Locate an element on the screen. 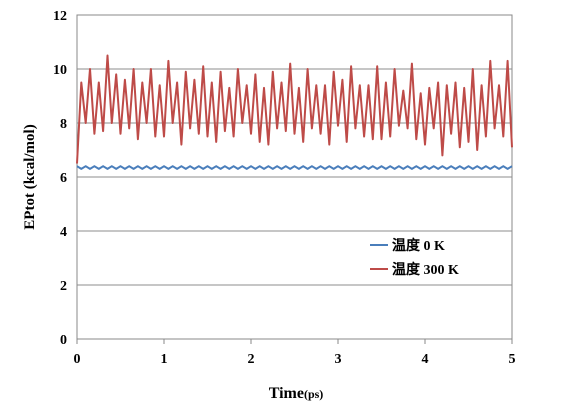 The height and width of the screenshot is (408, 568). y-tick-label: 12 is located at coordinates (60, 16).